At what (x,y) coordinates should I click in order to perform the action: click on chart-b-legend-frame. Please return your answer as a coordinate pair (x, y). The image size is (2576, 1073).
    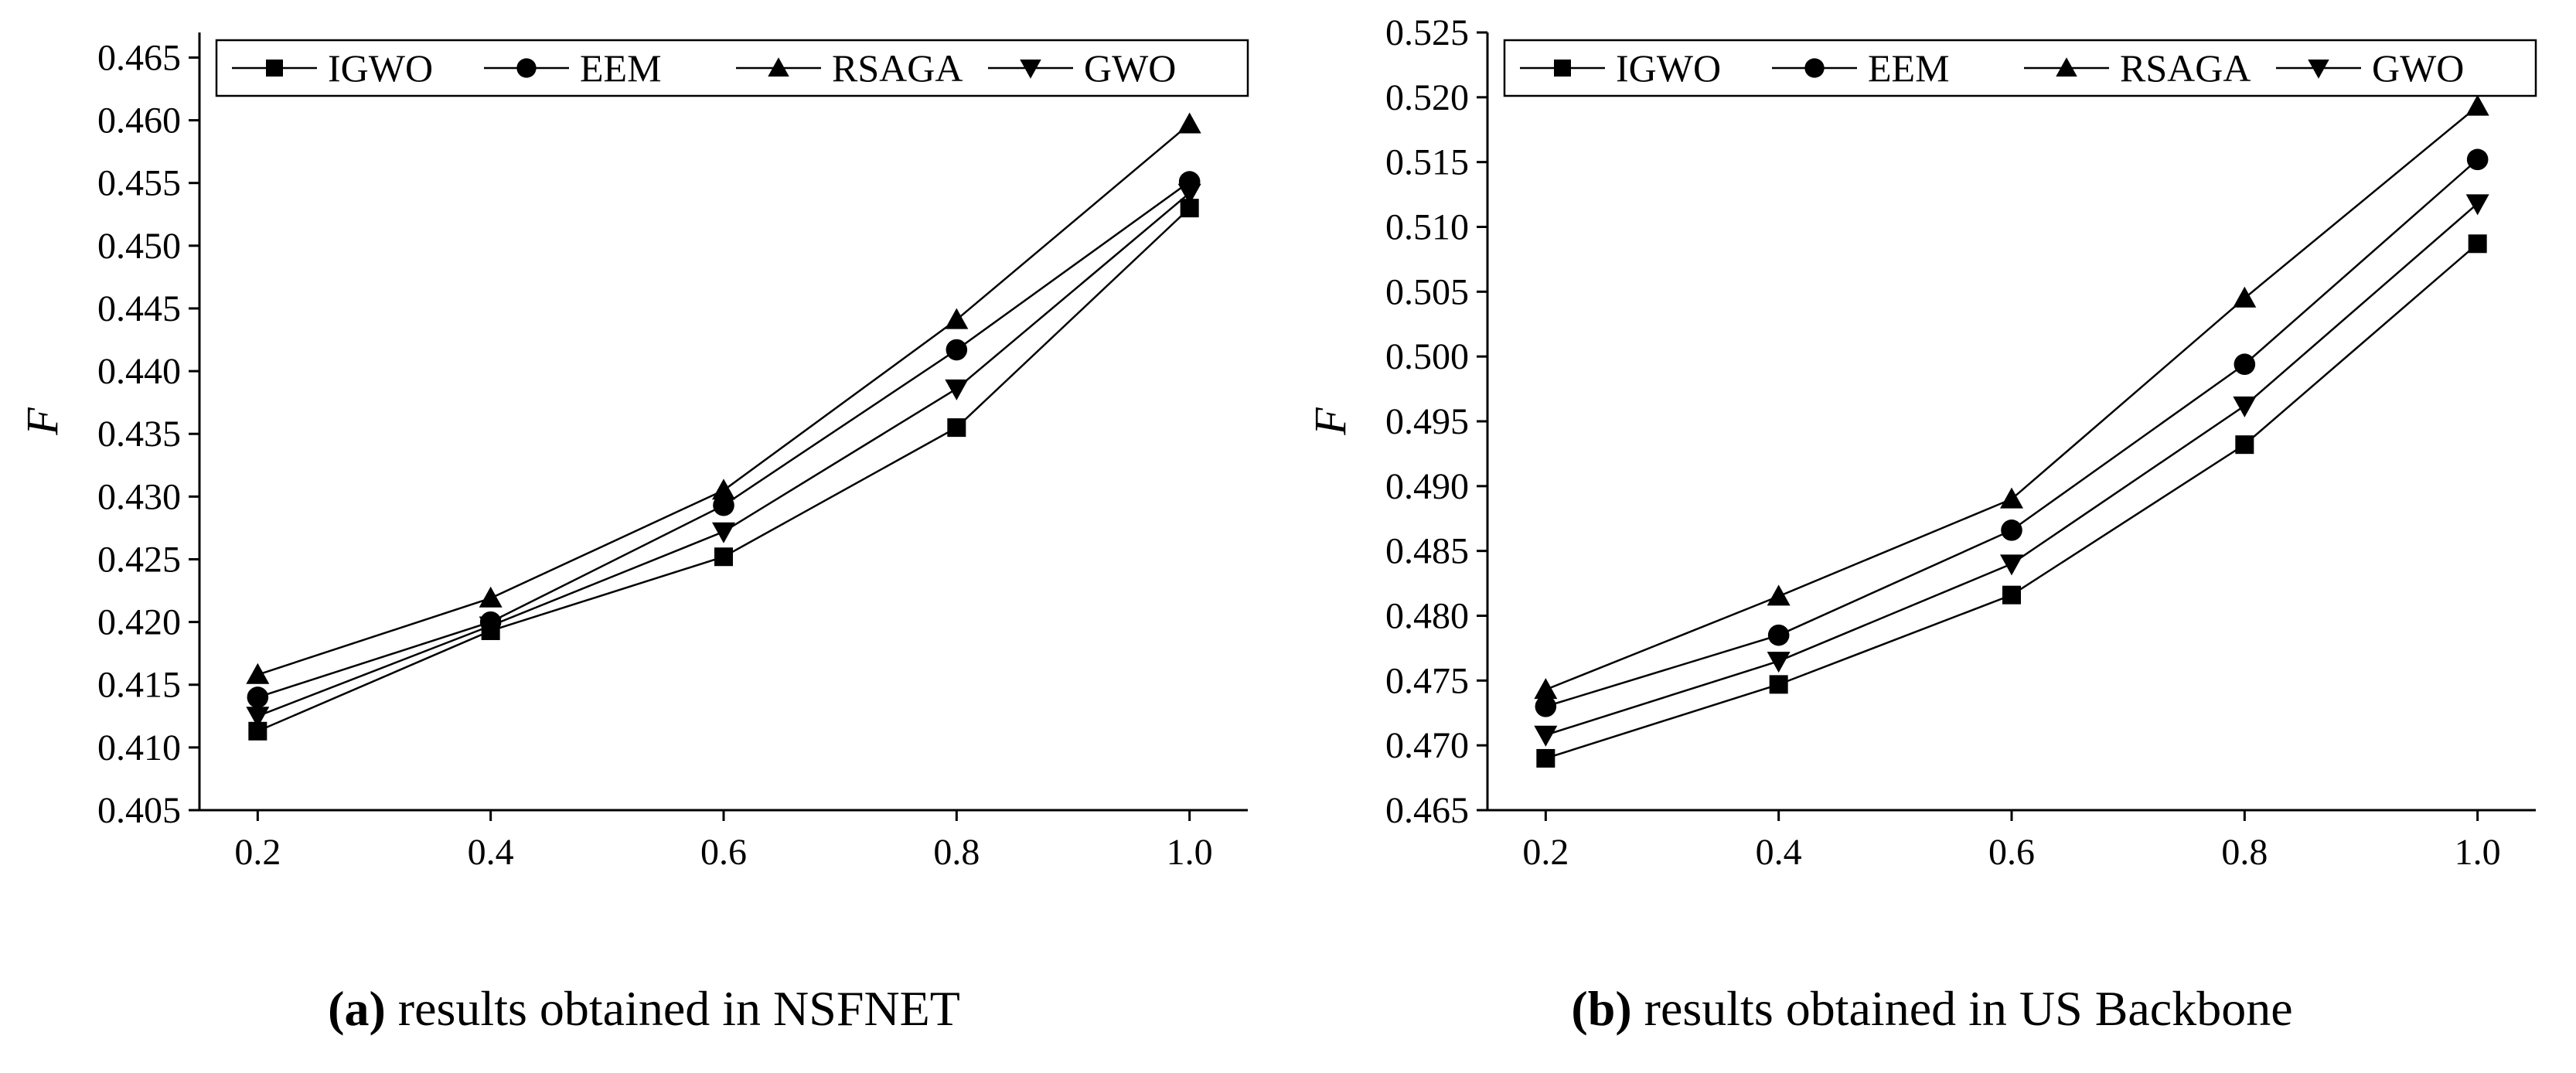
    Looking at the image, I should click on (2020, 68).